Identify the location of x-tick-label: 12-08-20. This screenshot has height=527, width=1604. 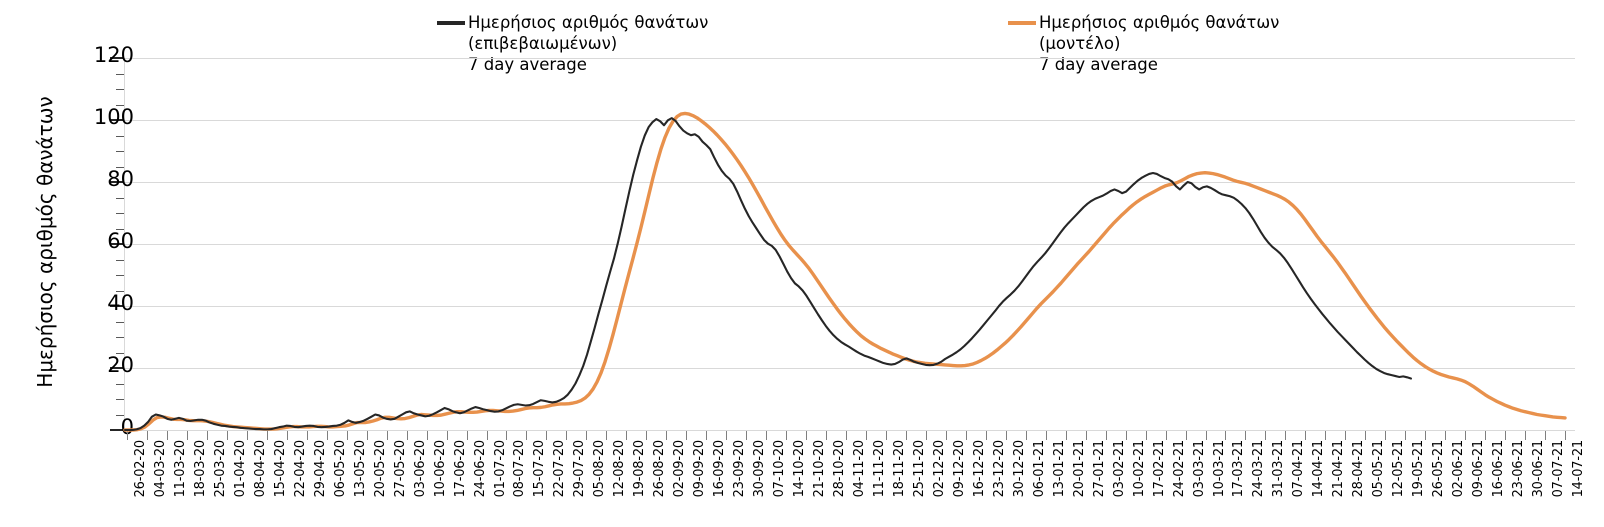
(620, 469).